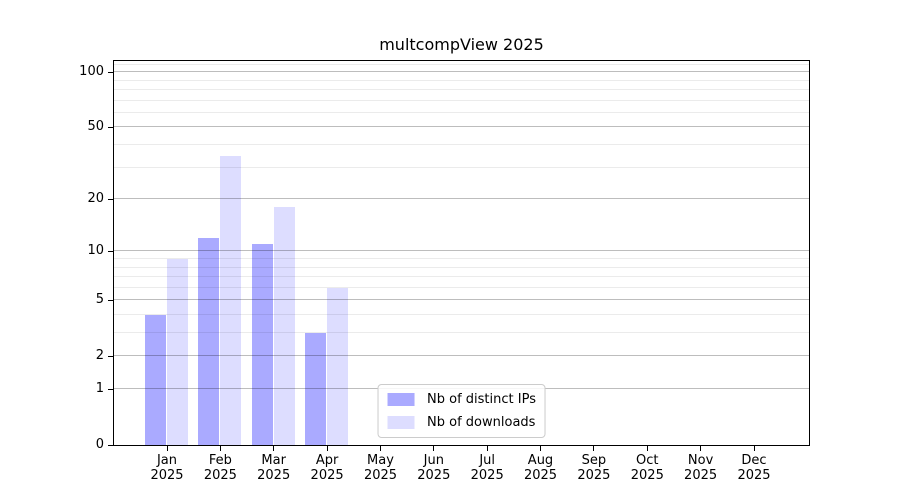 This screenshot has height=500, width=900. I want to click on legend: Nb of distinct IPs Nb of downloads, so click(461, 411).